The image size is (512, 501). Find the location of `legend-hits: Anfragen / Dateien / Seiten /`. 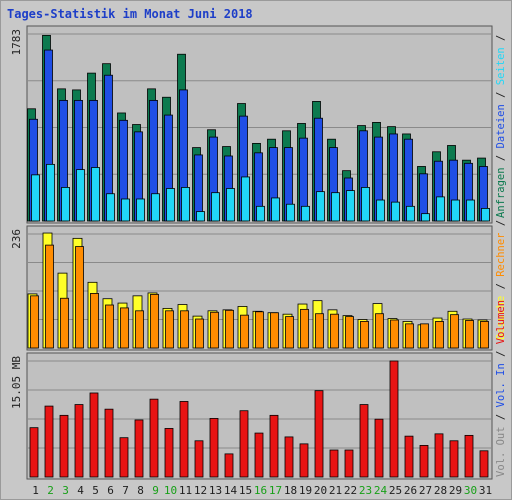

legend-hits: Anfragen / Dateien / Seiten / is located at coordinates (501, 126).